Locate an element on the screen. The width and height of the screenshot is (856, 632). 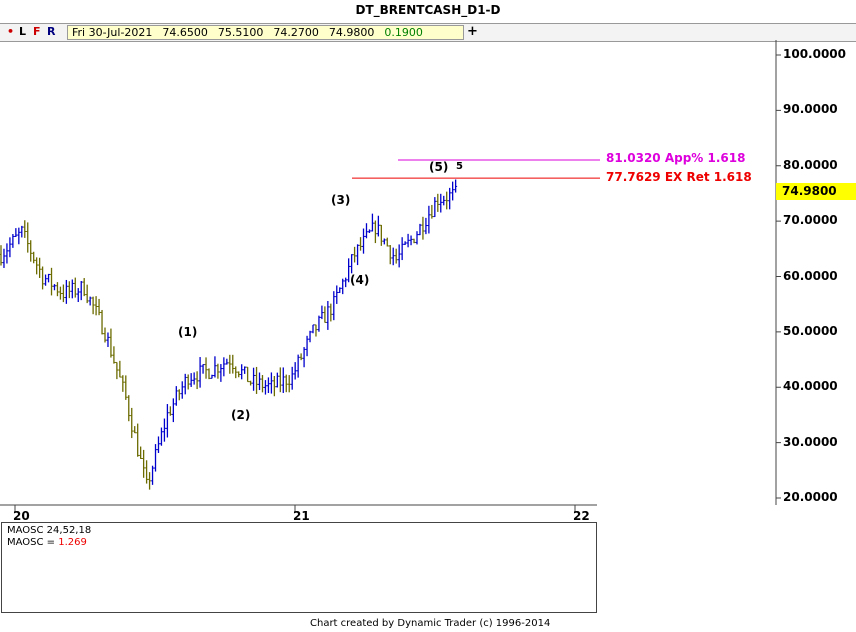
wave-label-5-minor: 5 is located at coordinates (459, 166).